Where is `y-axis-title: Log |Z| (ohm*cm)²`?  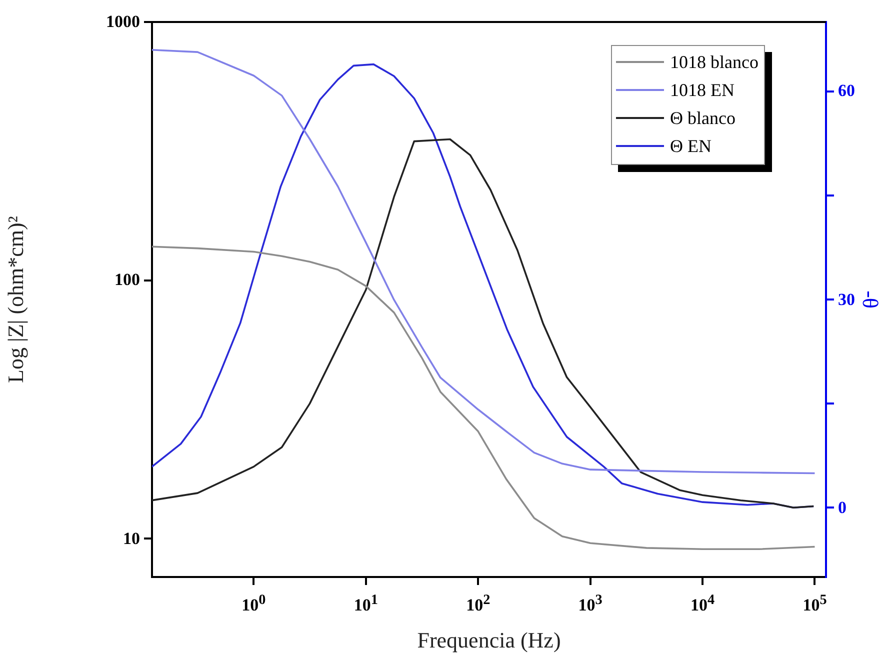
y-axis-title: Log |Z| (ohm*cm)² is located at coordinates (15, 299).